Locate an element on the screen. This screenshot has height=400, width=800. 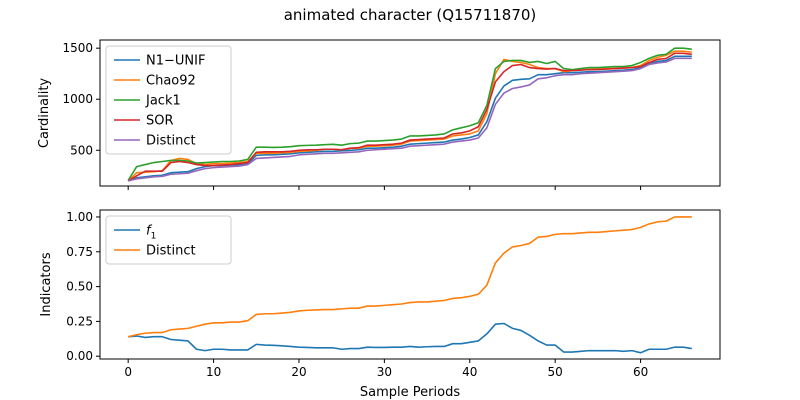
y-tick-label: 1000 is located at coordinates (77, 99).